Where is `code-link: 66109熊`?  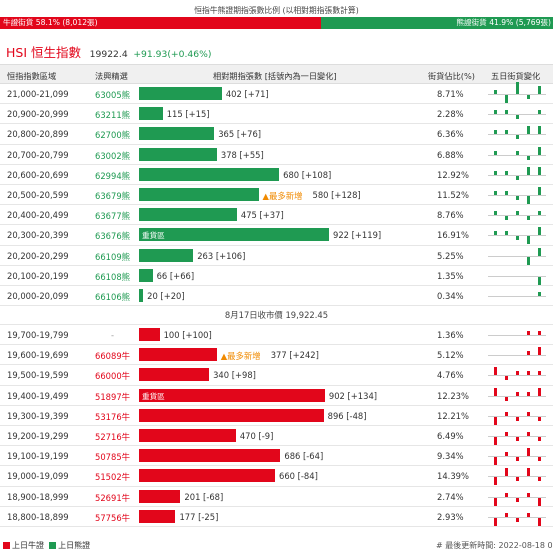
code-link: 66109熊 is located at coordinates (113, 256).